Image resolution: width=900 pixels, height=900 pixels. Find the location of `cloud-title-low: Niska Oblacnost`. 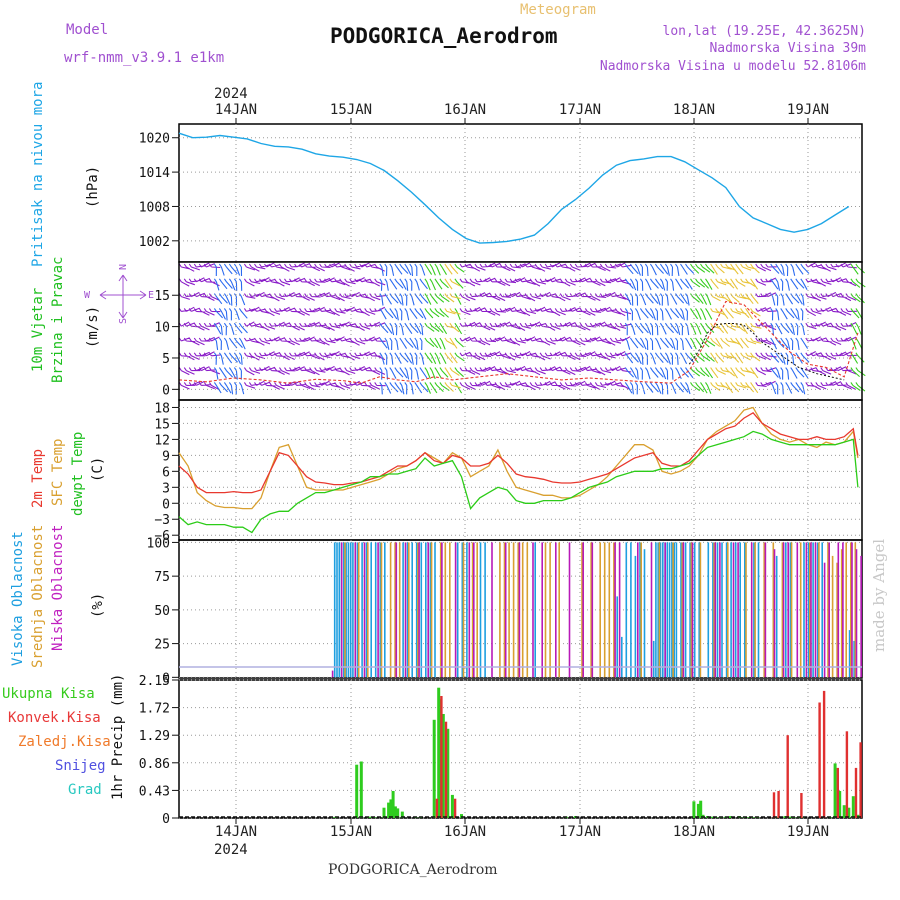

cloud-title-low: Niska Oblacnost is located at coordinates (58, 588).